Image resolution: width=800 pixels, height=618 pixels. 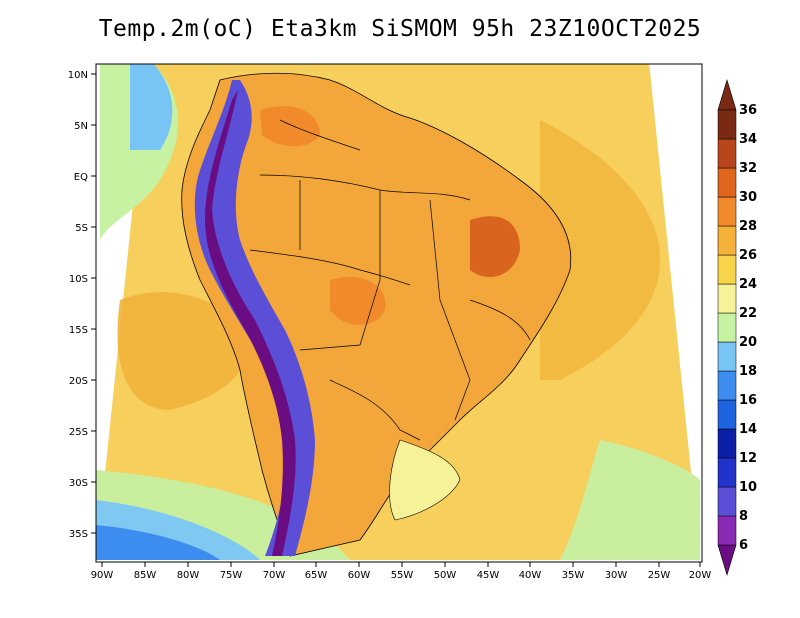 I want to click on lat-label: 25S, so click(x=78, y=432).